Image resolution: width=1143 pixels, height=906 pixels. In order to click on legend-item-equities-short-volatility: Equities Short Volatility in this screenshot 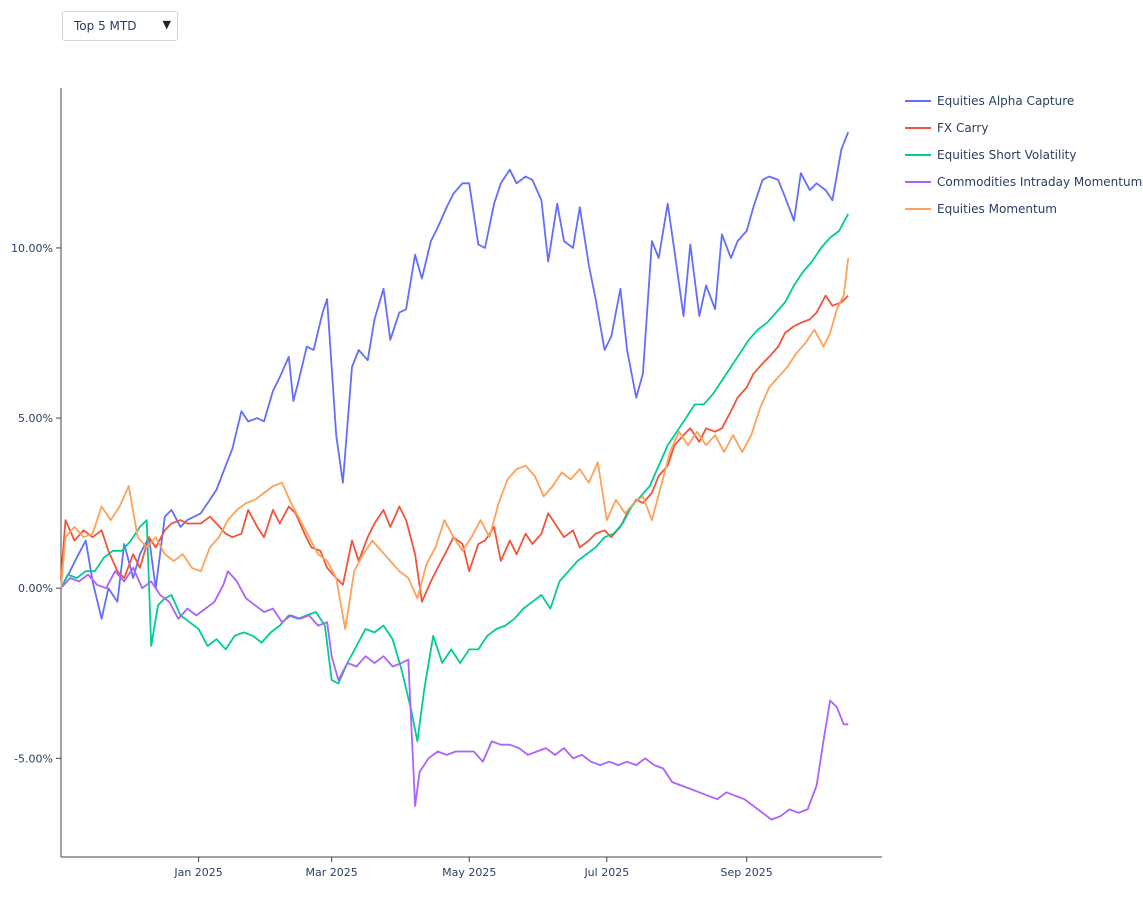, I will do `click(990, 155)`.